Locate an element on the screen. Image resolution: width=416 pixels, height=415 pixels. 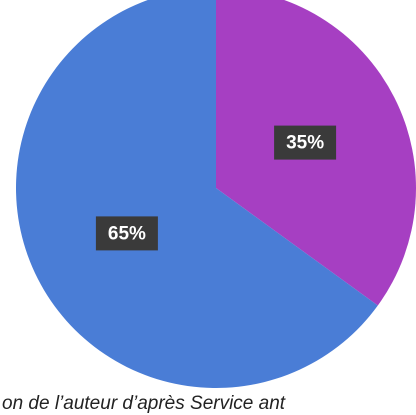
value-label: 65% is located at coordinates (127, 233).